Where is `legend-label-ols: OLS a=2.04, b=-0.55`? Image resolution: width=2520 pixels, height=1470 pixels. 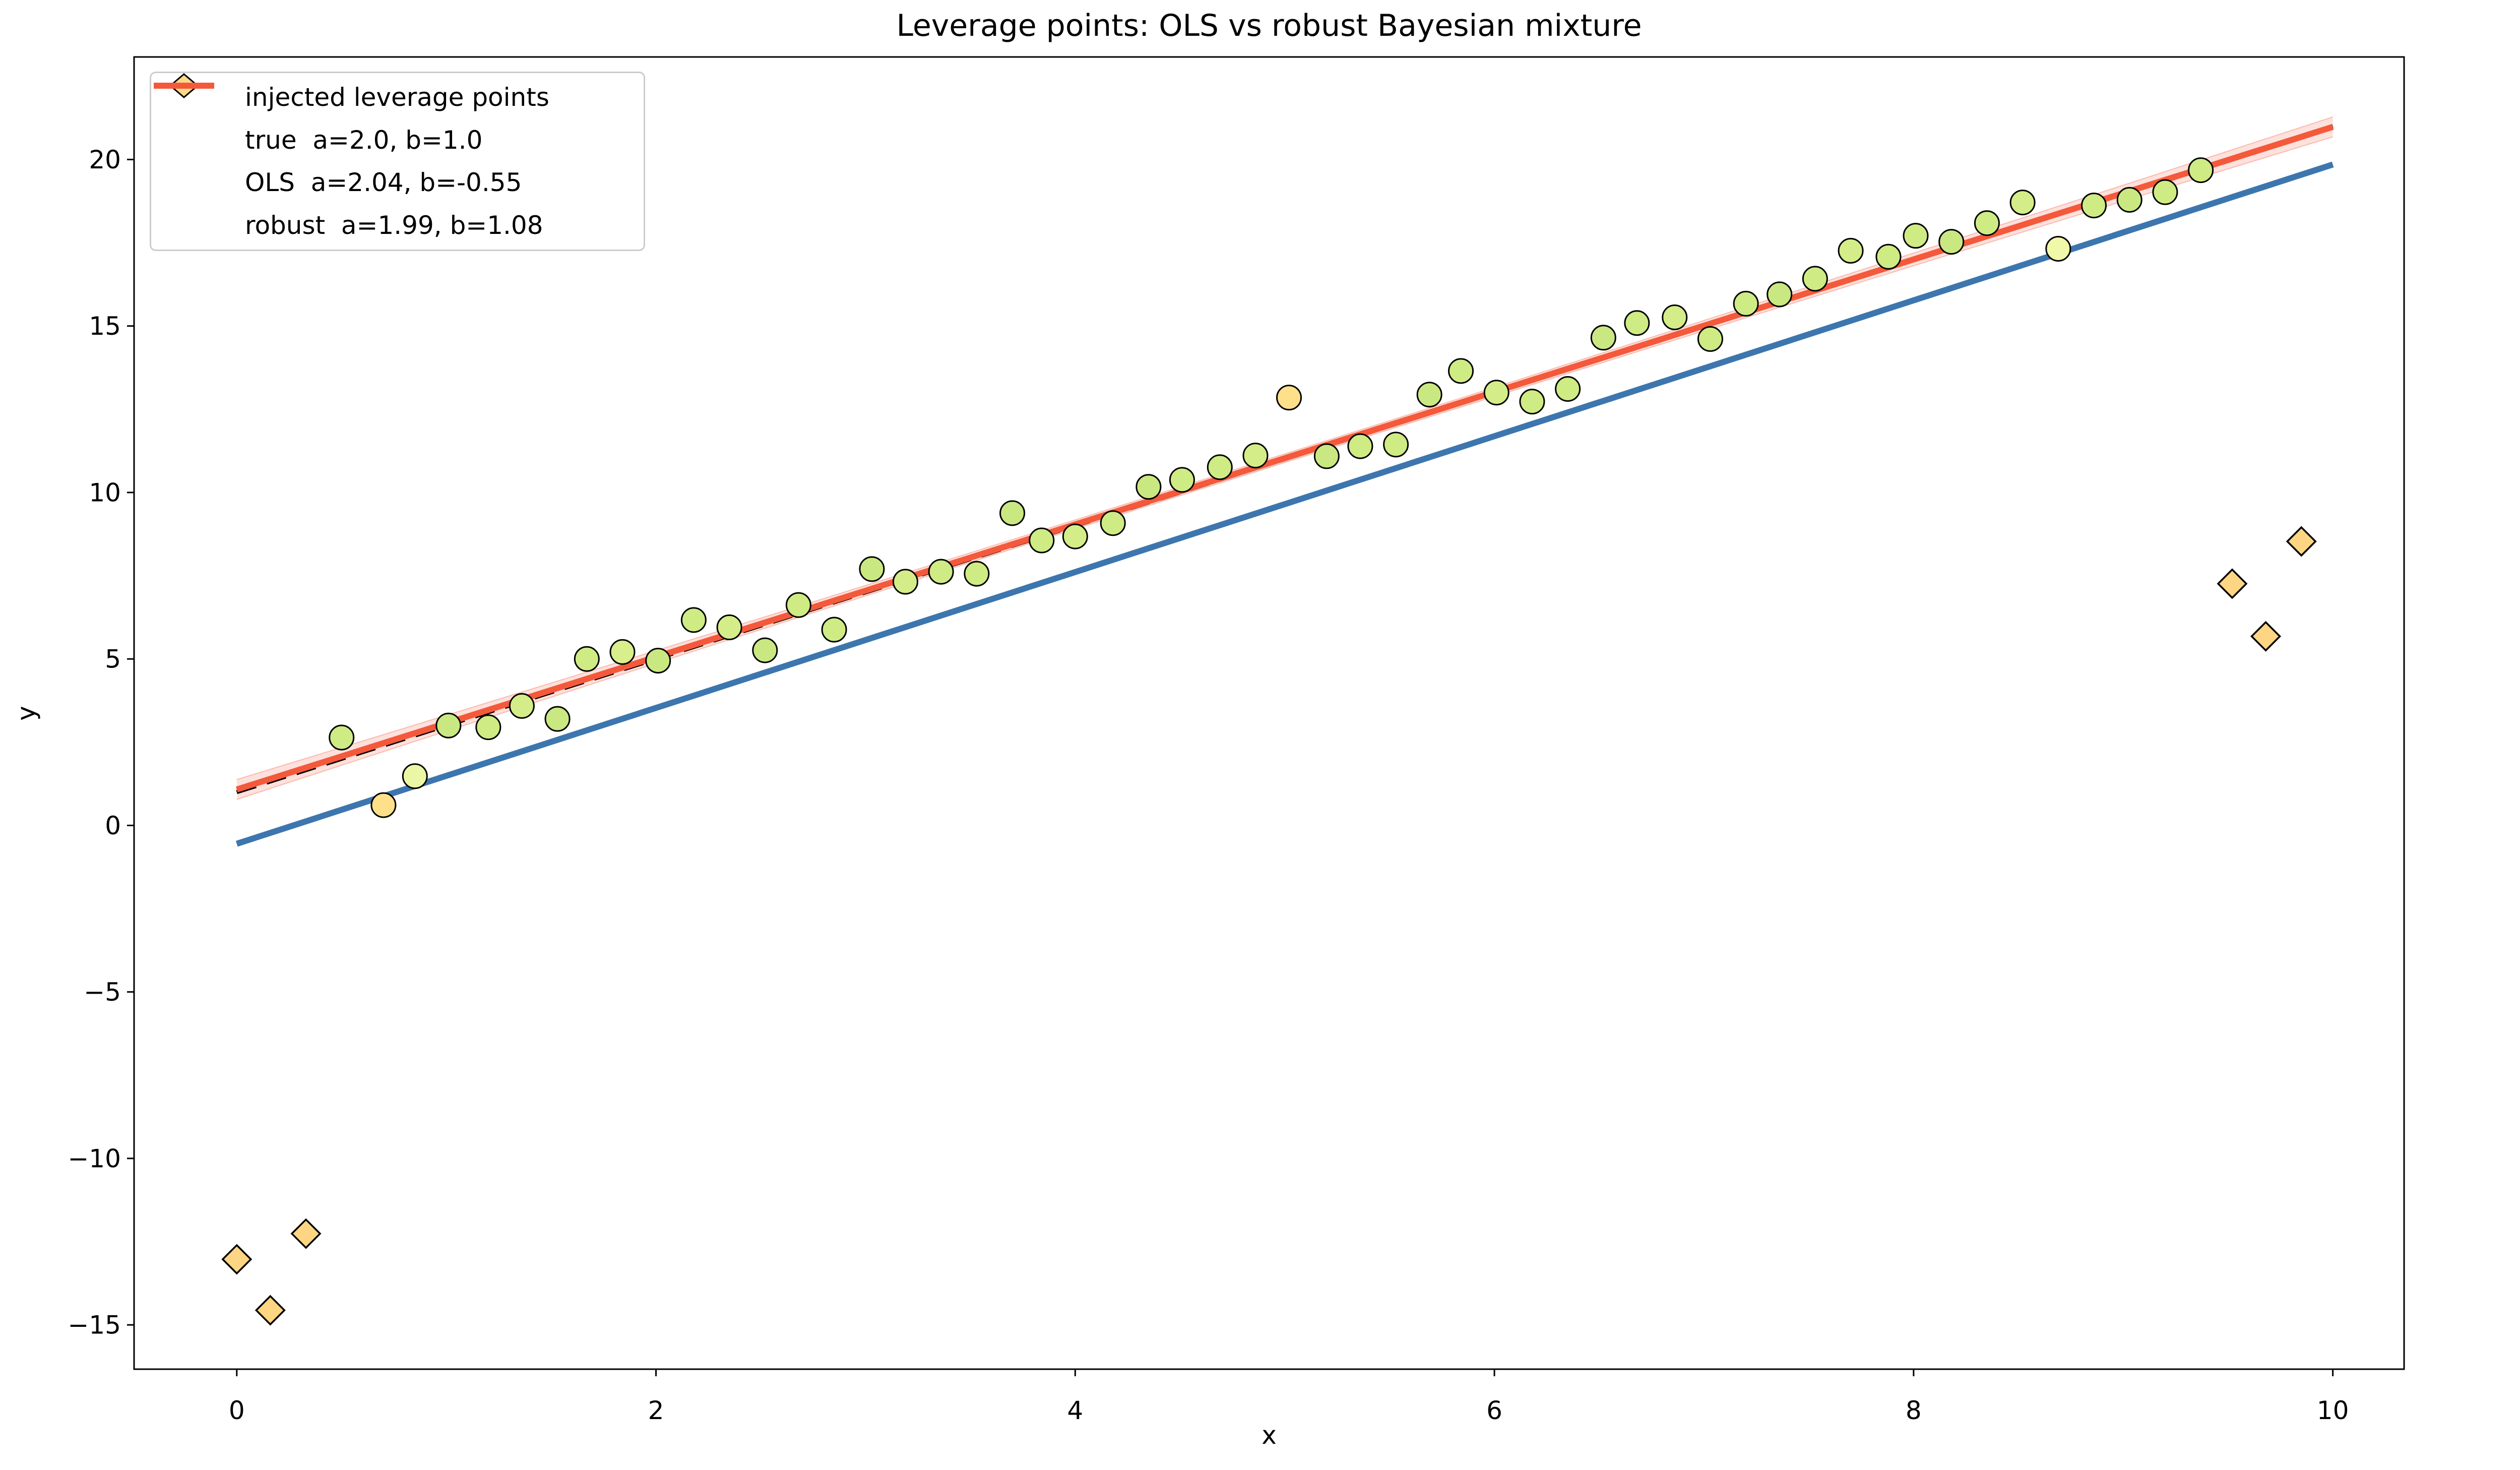
legend-label-ols: OLS a=2.04, b=-0.55 is located at coordinates (383, 183).